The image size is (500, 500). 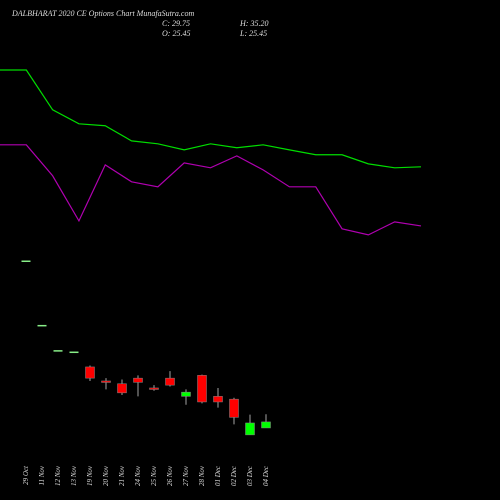 What do you see at coordinates (234, 475) in the screenshot?
I see `x-tick-label: 02 Dec` at bounding box center [234, 475].